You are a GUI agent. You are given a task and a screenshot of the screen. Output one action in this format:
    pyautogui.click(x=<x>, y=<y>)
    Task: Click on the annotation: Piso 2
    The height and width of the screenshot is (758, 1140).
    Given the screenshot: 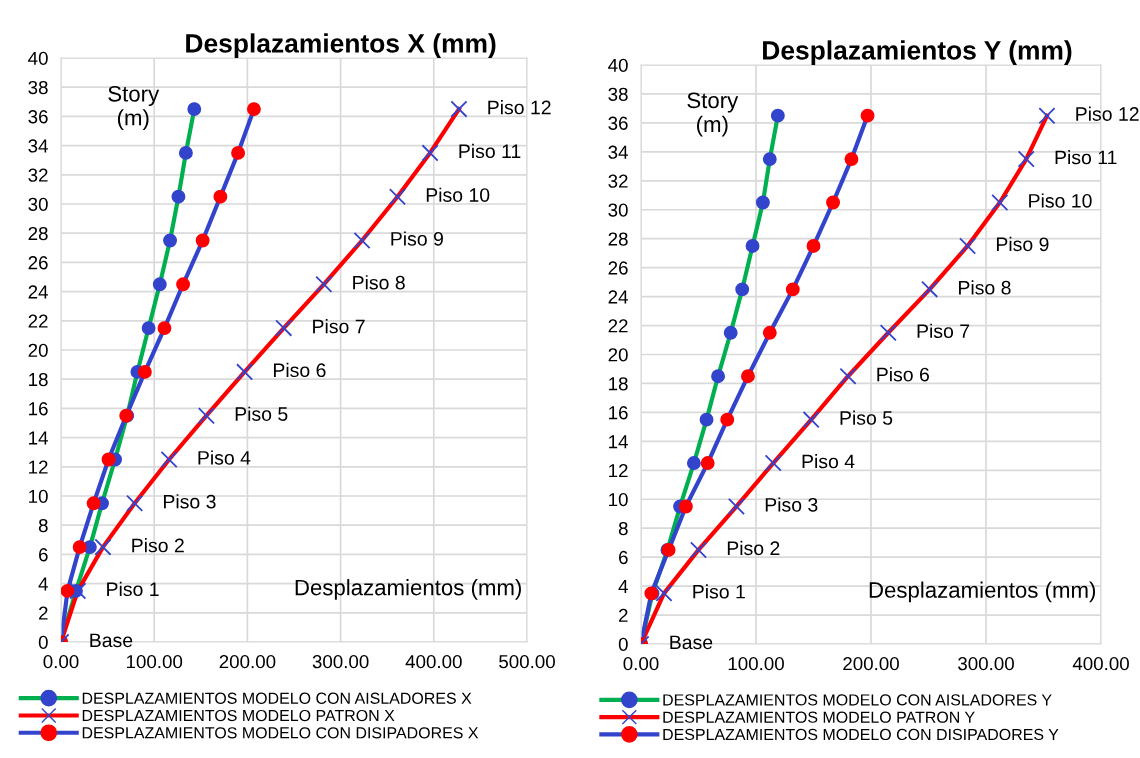 What is the action you would take?
    pyautogui.click(x=753, y=548)
    